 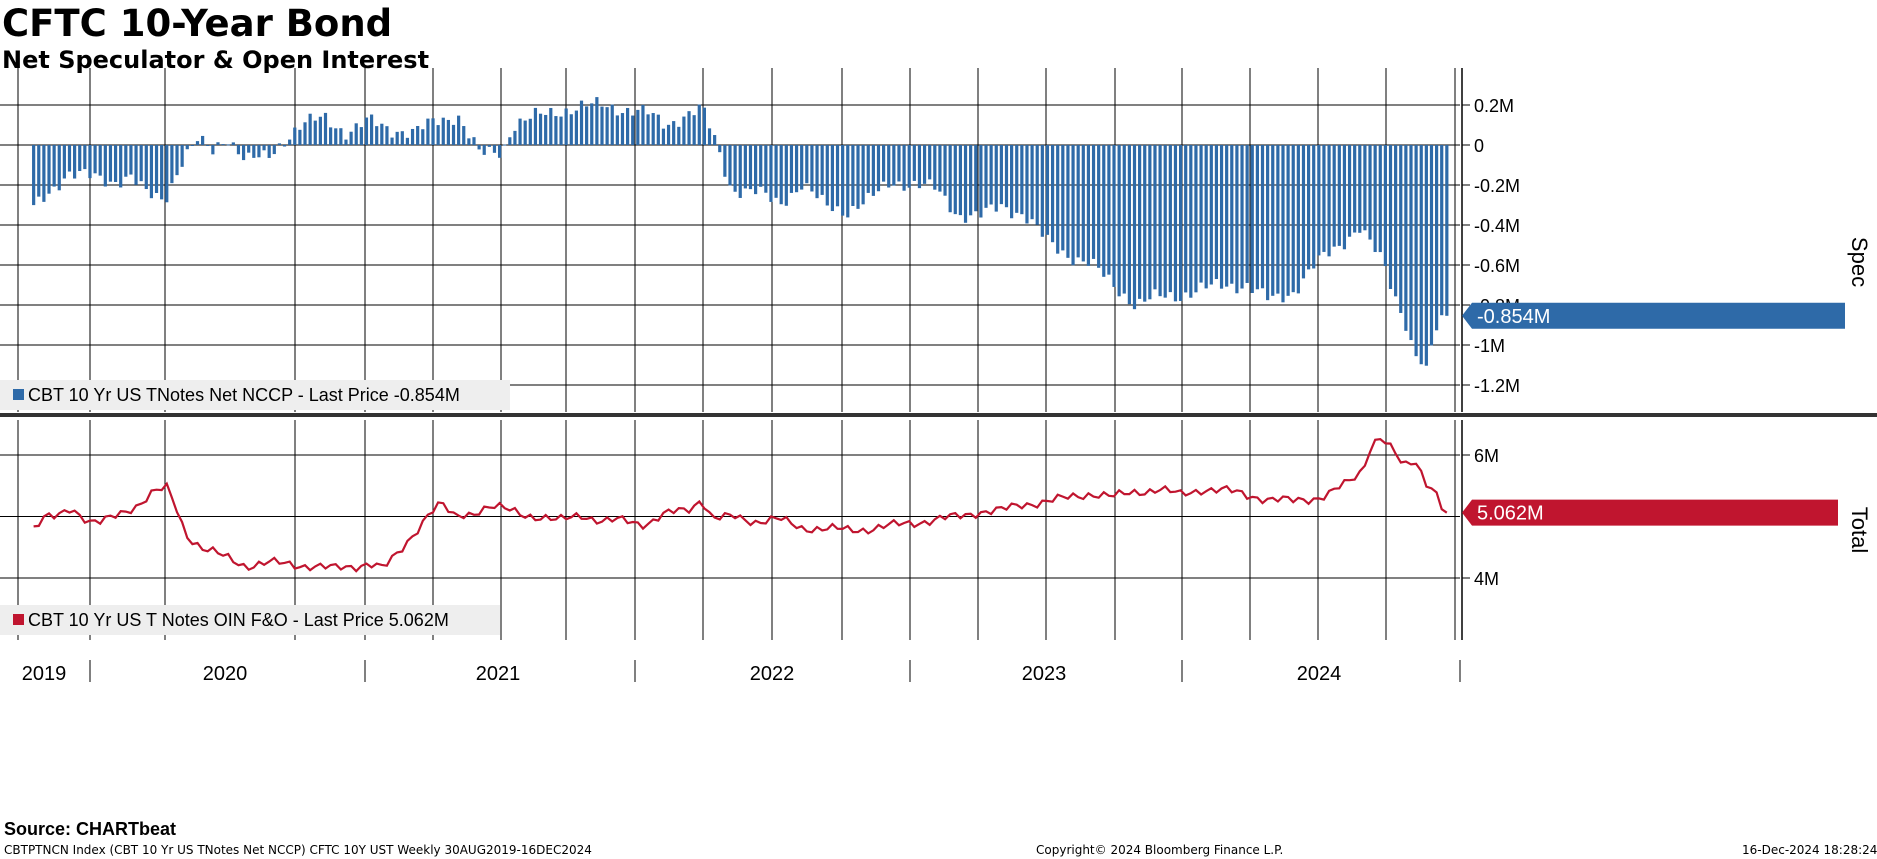 What do you see at coordinates (1160, 850) in the screenshot?
I see `copyright: Copyright© 2024 Bloomberg Finance L.P.` at bounding box center [1160, 850].